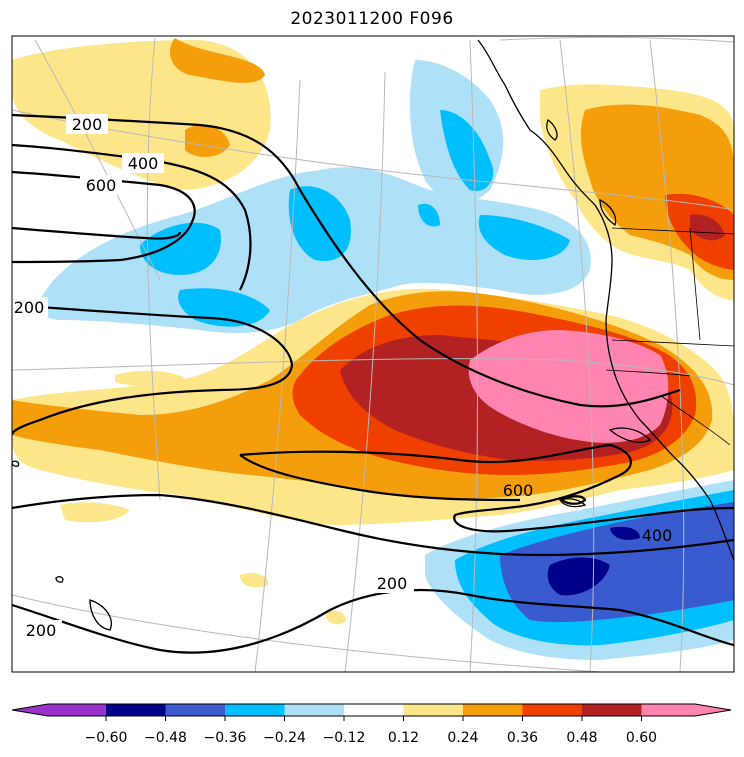 The width and height of the screenshot is (744, 757). Describe the element at coordinates (462, 738) in the screenshot. I see `colorbar-tick-label: 0.24` at that location.